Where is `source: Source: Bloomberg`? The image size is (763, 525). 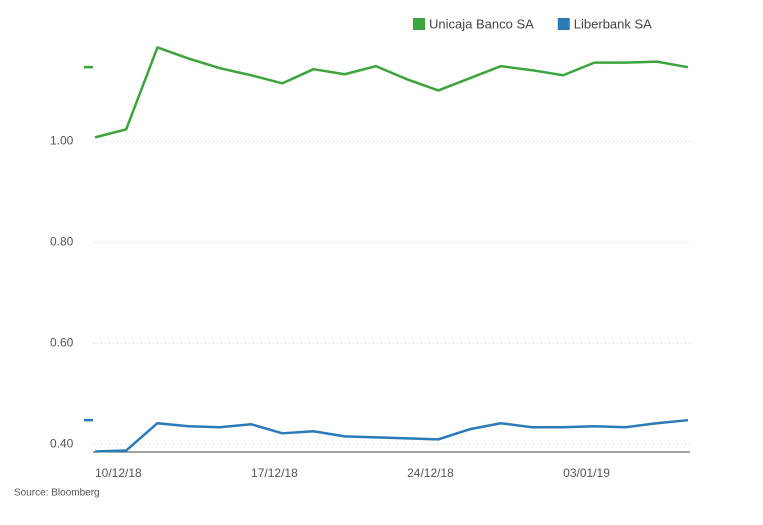
source: Source: Bloomberg is located at coordinates (57, 493).